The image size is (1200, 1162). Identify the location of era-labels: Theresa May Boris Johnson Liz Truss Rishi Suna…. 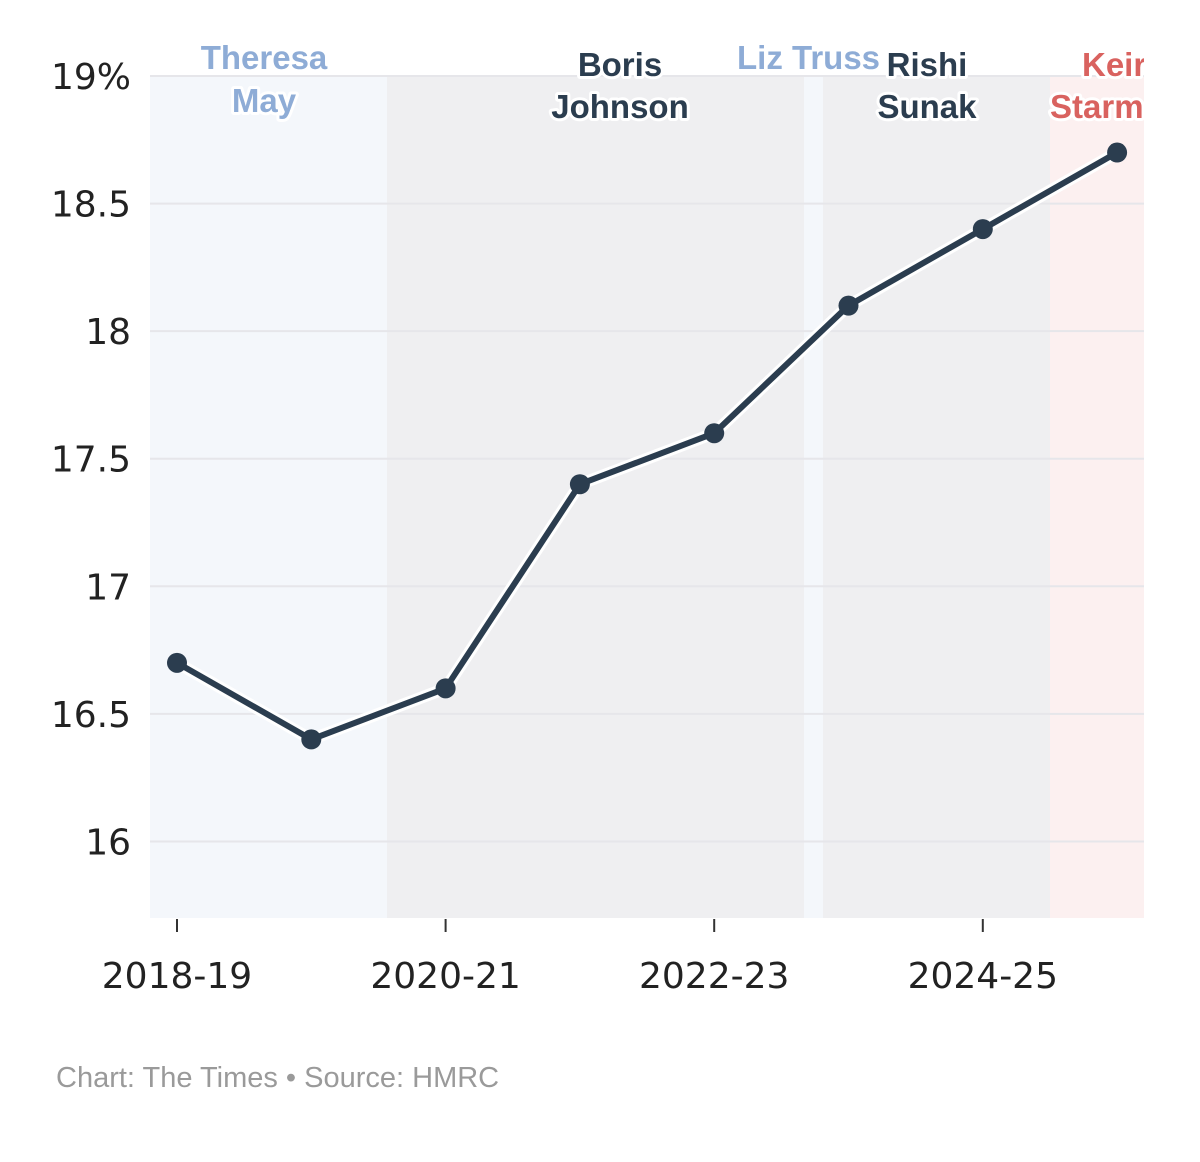
(686, 82).